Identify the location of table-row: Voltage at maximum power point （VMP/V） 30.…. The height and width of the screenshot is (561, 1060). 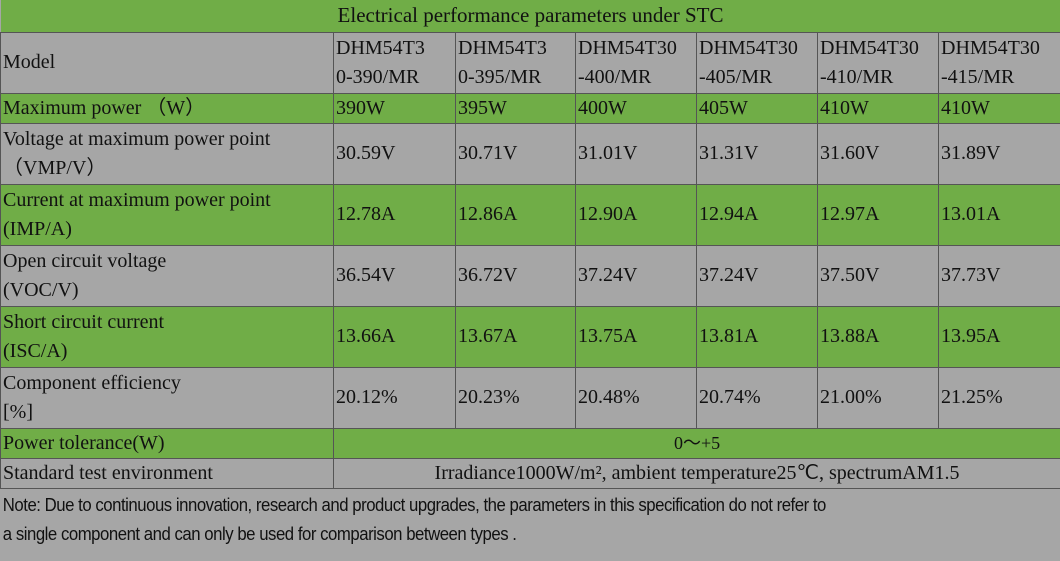
(530, 153).